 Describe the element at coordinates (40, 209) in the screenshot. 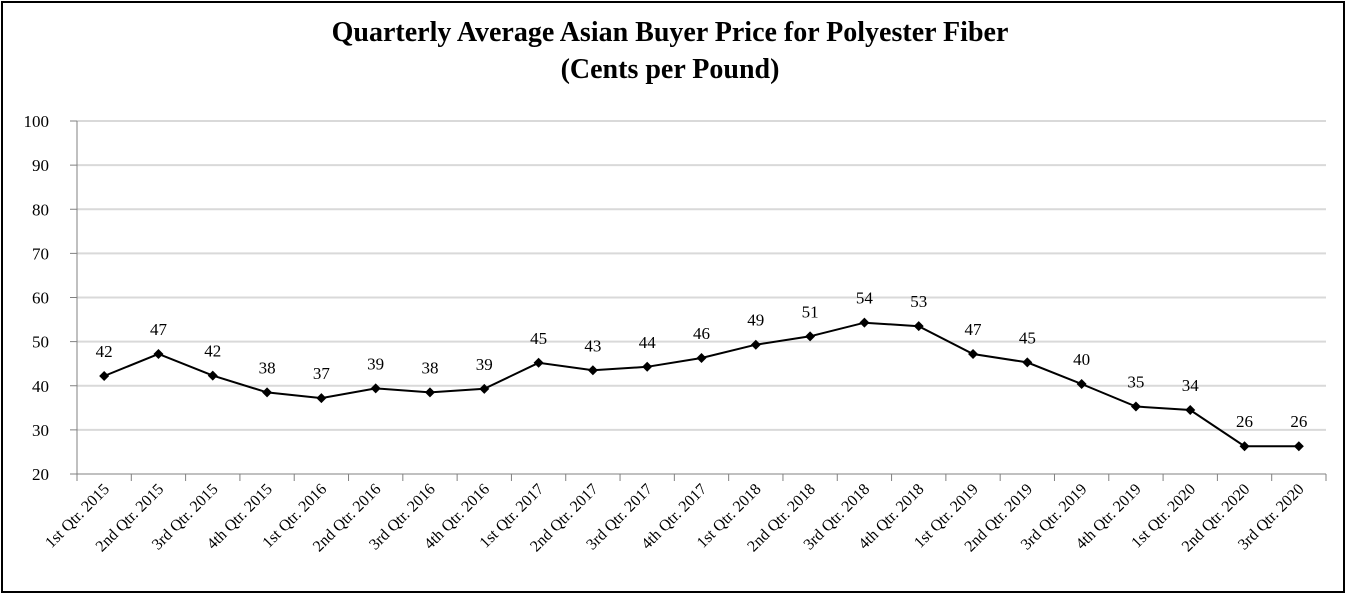

I see `y-tick-label: 80` at that location.